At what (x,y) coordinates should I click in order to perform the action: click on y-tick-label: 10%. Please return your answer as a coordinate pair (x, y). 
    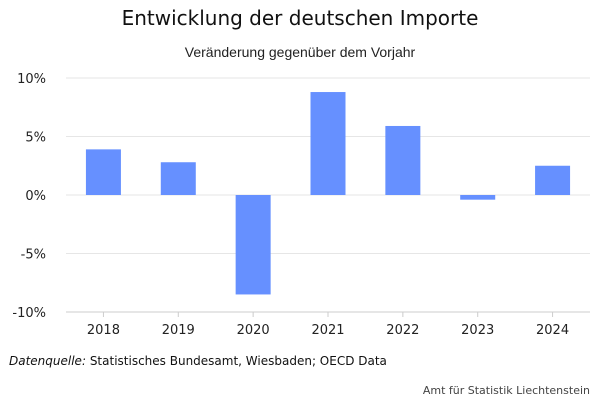
    Looking at the image, I should click on (31, 79).